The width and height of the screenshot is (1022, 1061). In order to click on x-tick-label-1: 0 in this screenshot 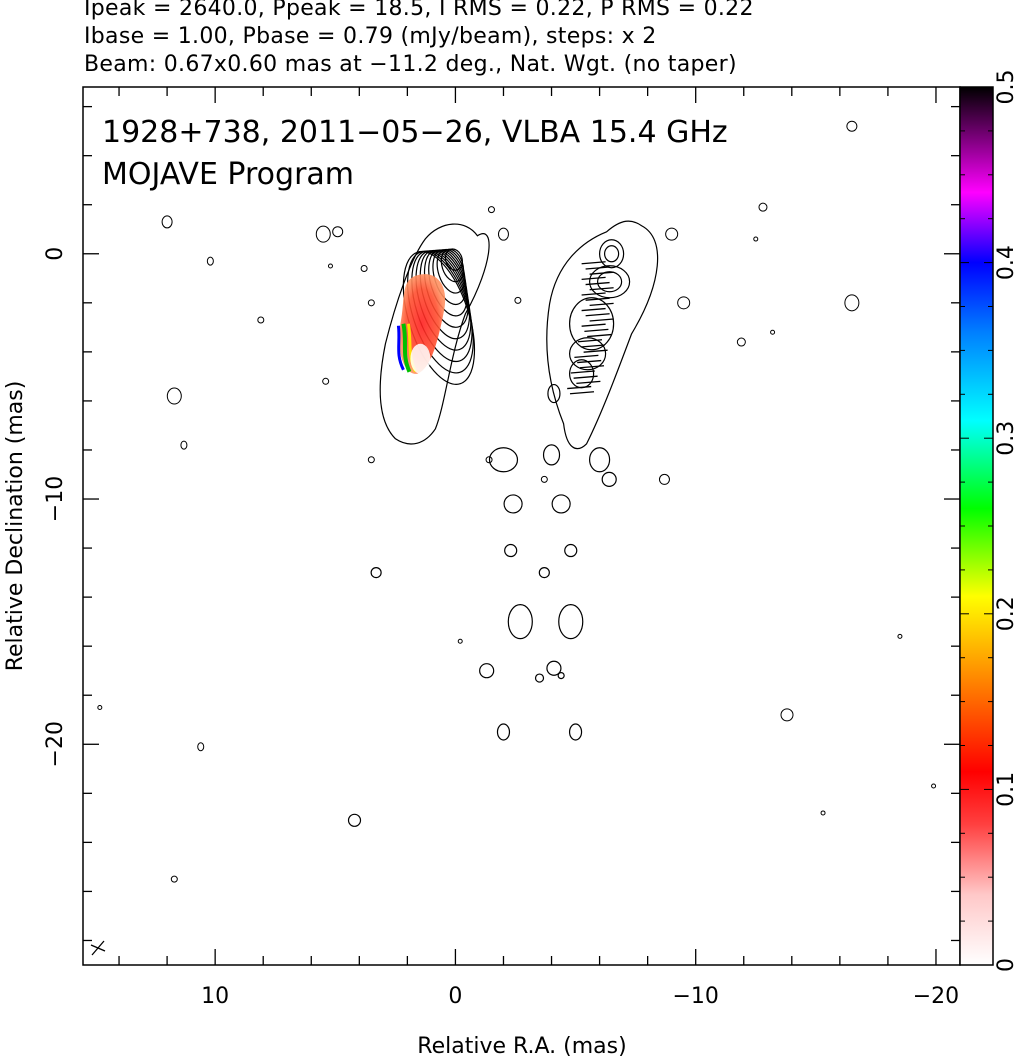, I will do `click(455, 996)`.